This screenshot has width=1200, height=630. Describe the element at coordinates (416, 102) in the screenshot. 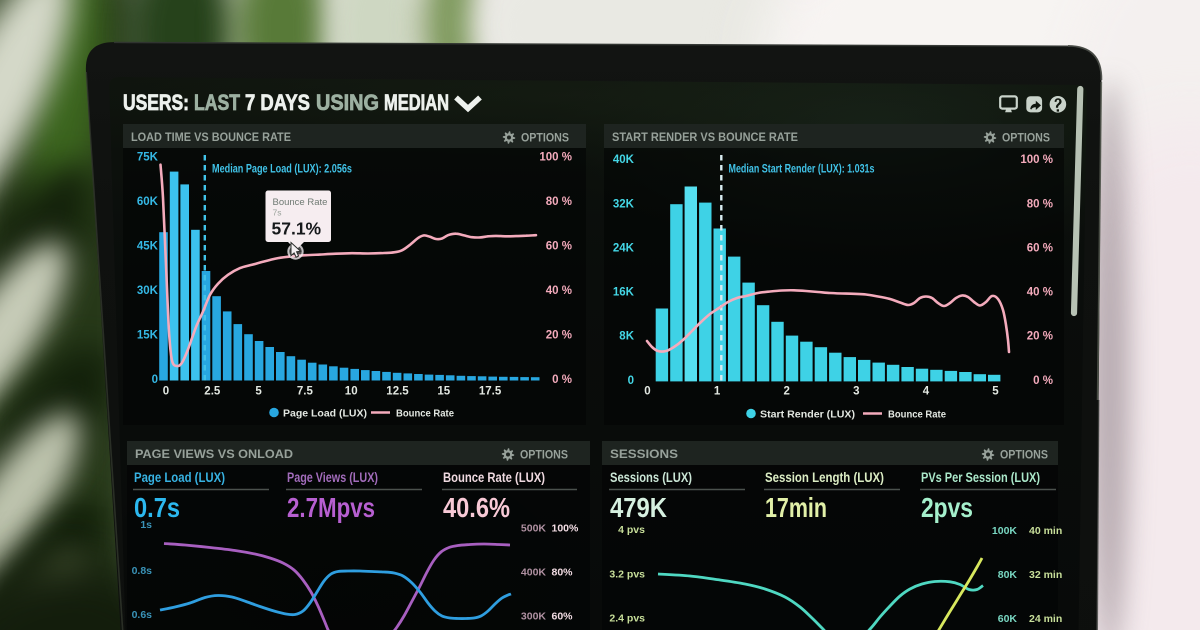

I see `svg-text: MEDIAN` at that location.